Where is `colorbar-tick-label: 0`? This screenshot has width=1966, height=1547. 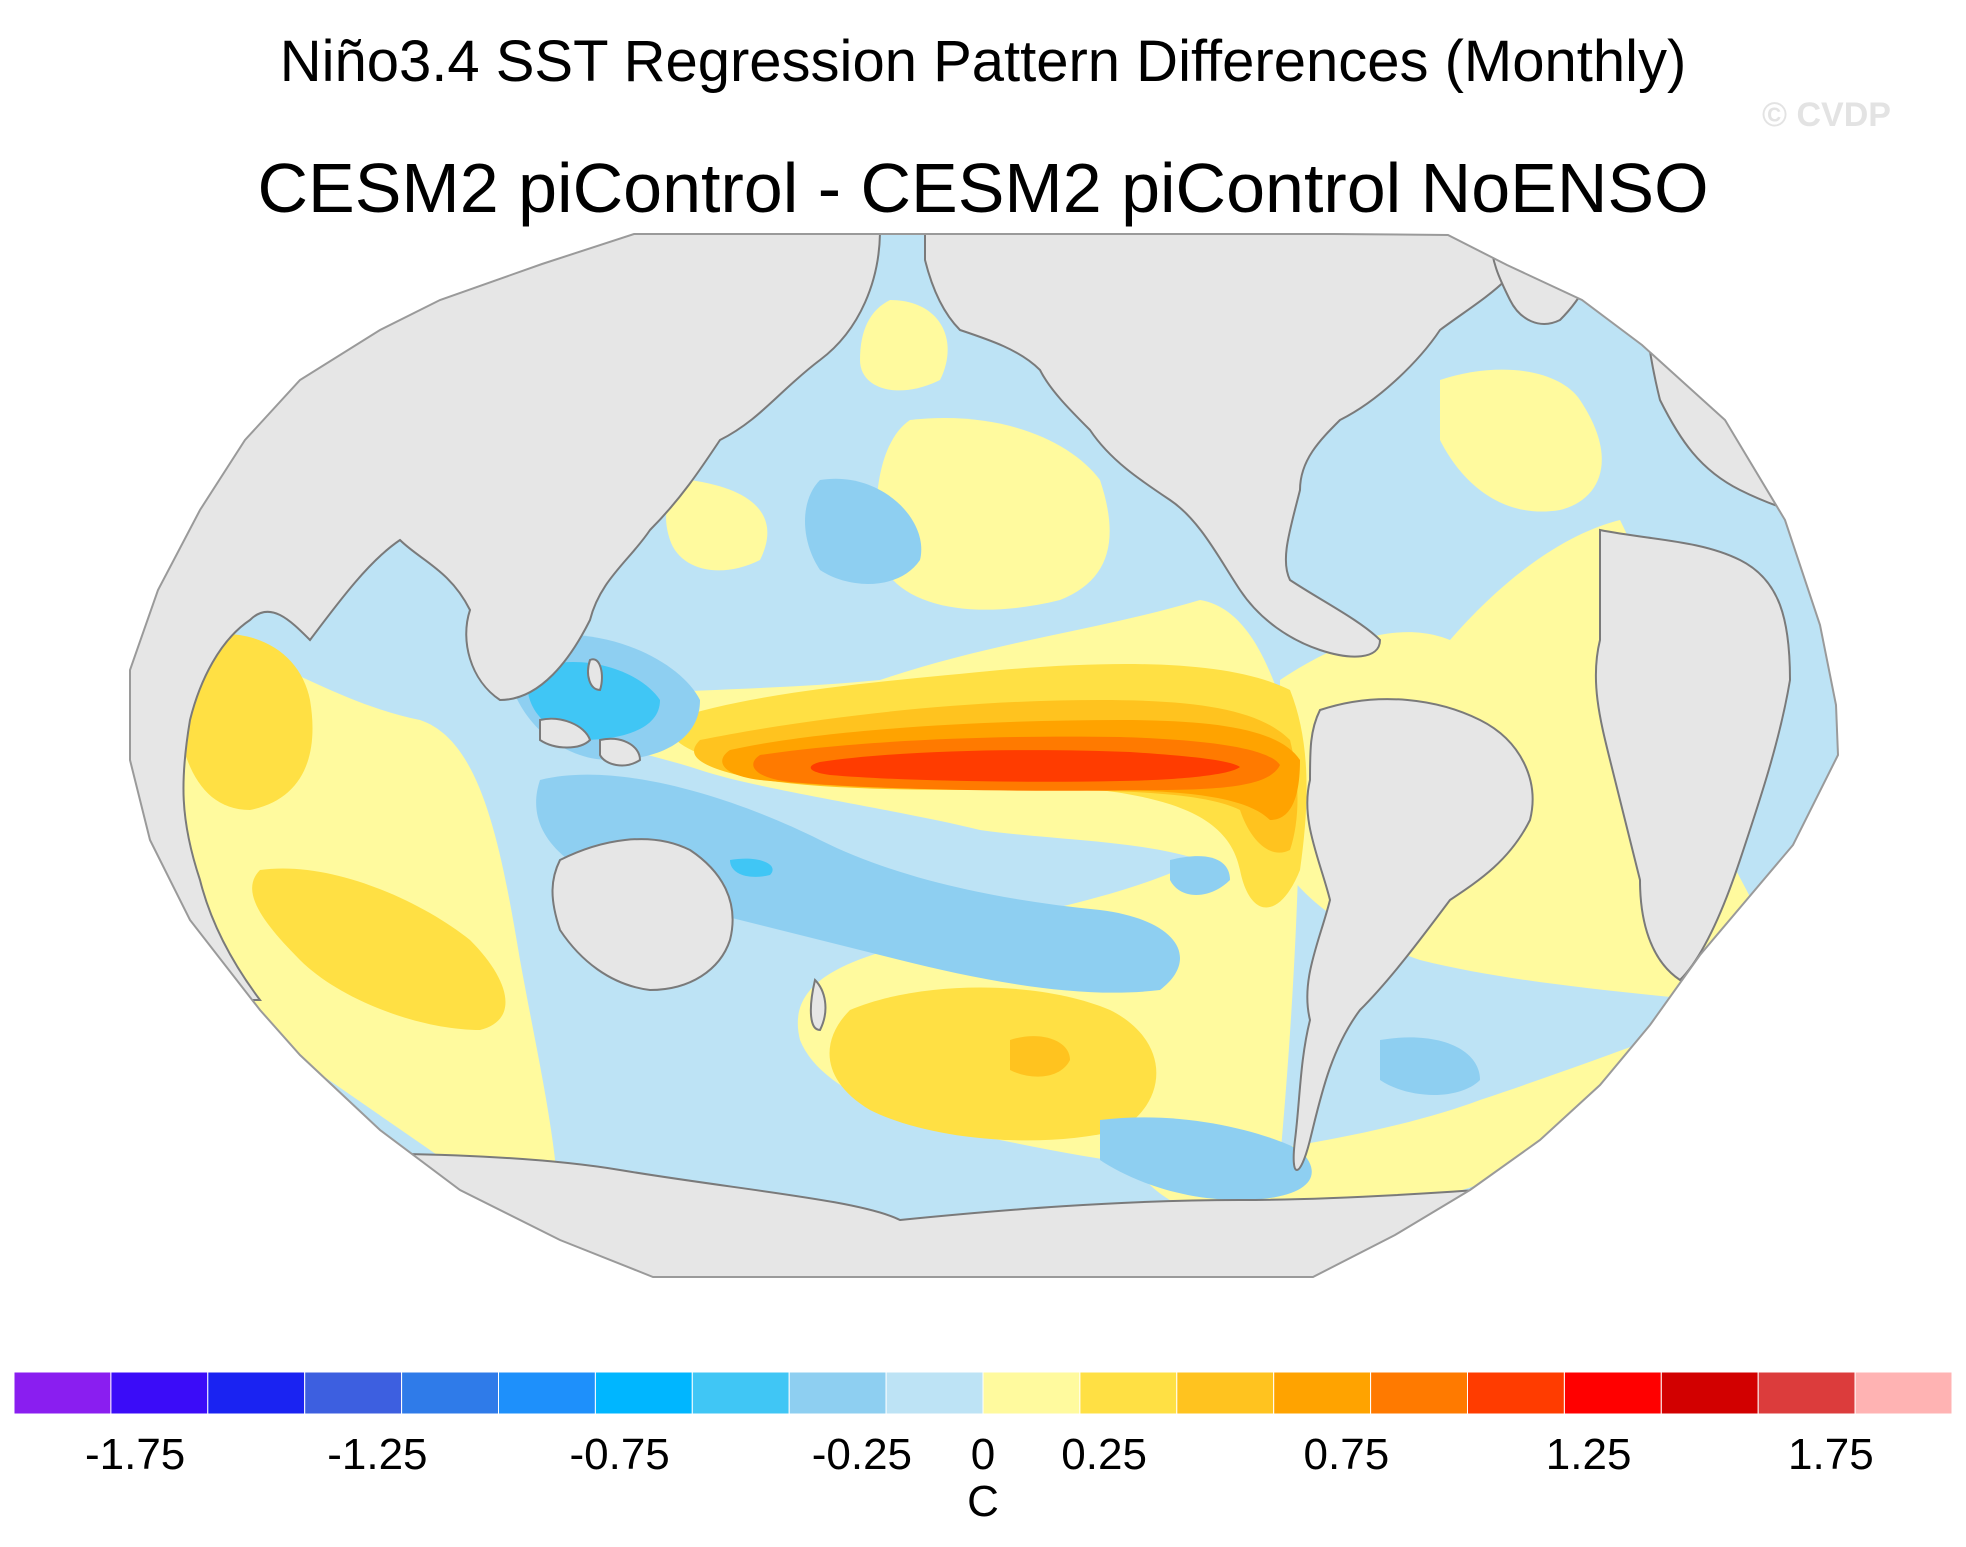 colorbar-tick-label: 0 is located at coordinates (983, 1454).